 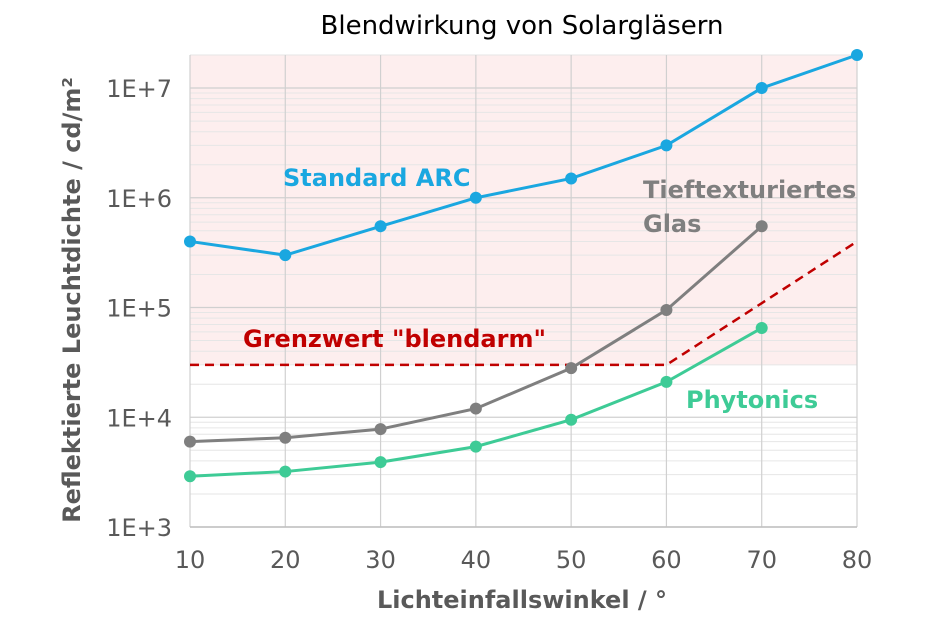 What do you see at coordinates (522, 600) in the screenshot?
I see `x-axis-title: Lichteinfallswinkel / °` at bounding box center [522, 600].